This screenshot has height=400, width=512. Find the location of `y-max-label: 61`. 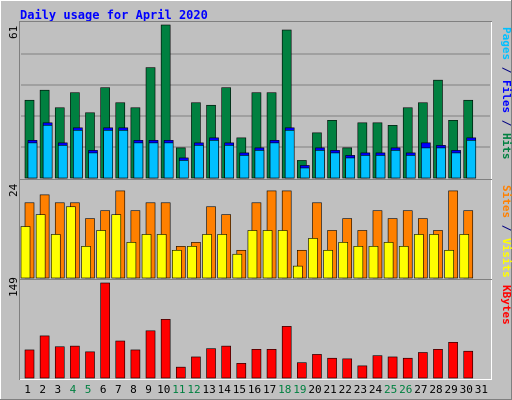

y-max-label: 61 is located at coordinates (13, 32).